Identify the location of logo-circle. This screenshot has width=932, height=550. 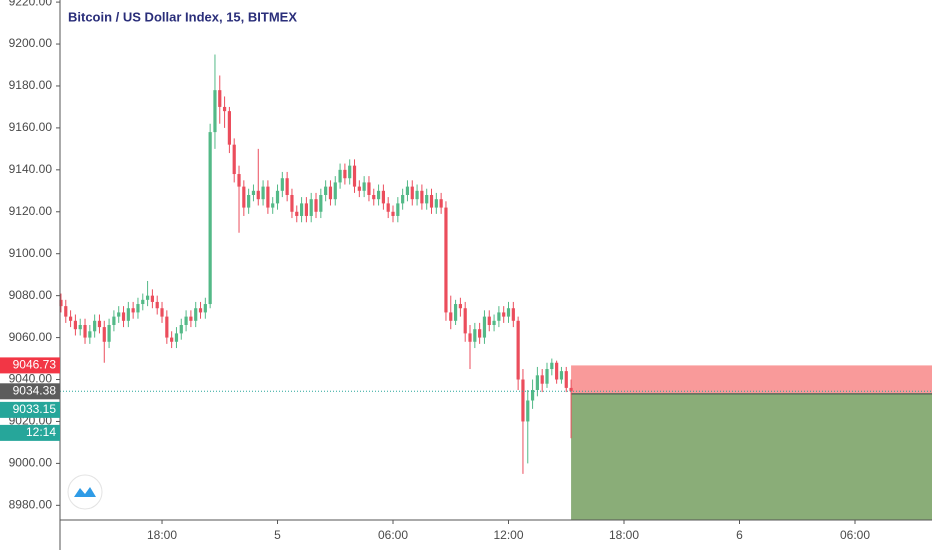
(85, 492).